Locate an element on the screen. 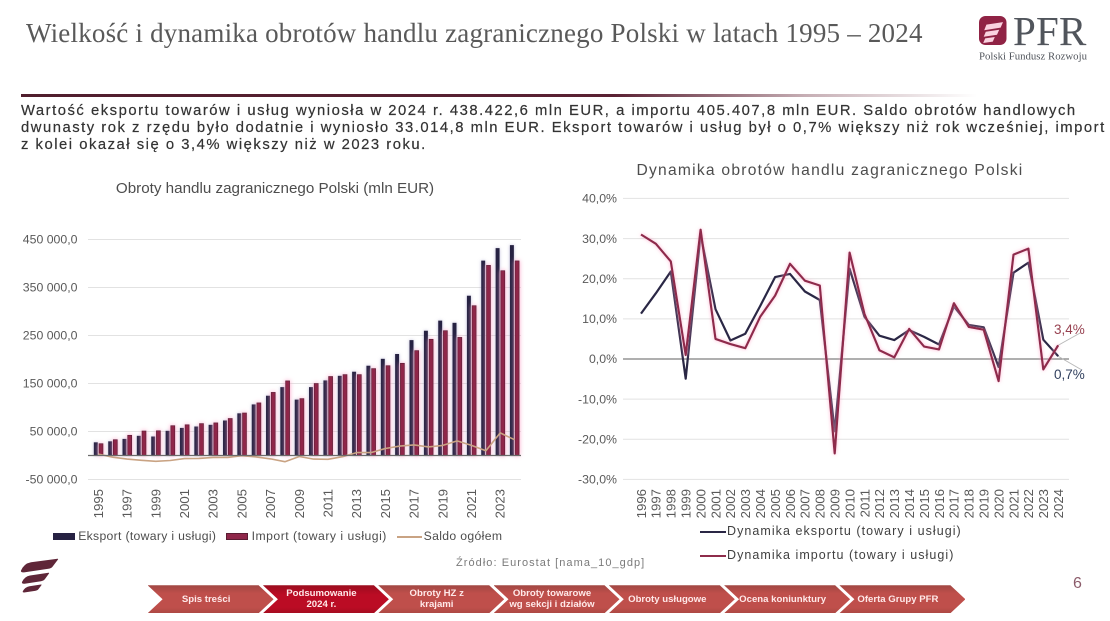 This screenshot has width=1110, height=621. svg-text: 2012 is located at coordinates (879, 503).